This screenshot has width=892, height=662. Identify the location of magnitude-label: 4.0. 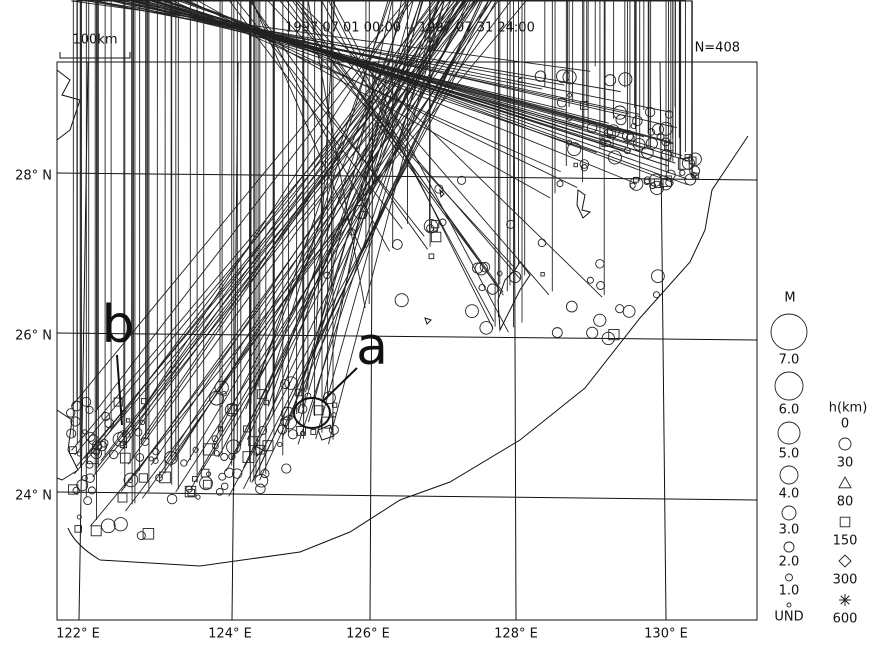
(789, 494).